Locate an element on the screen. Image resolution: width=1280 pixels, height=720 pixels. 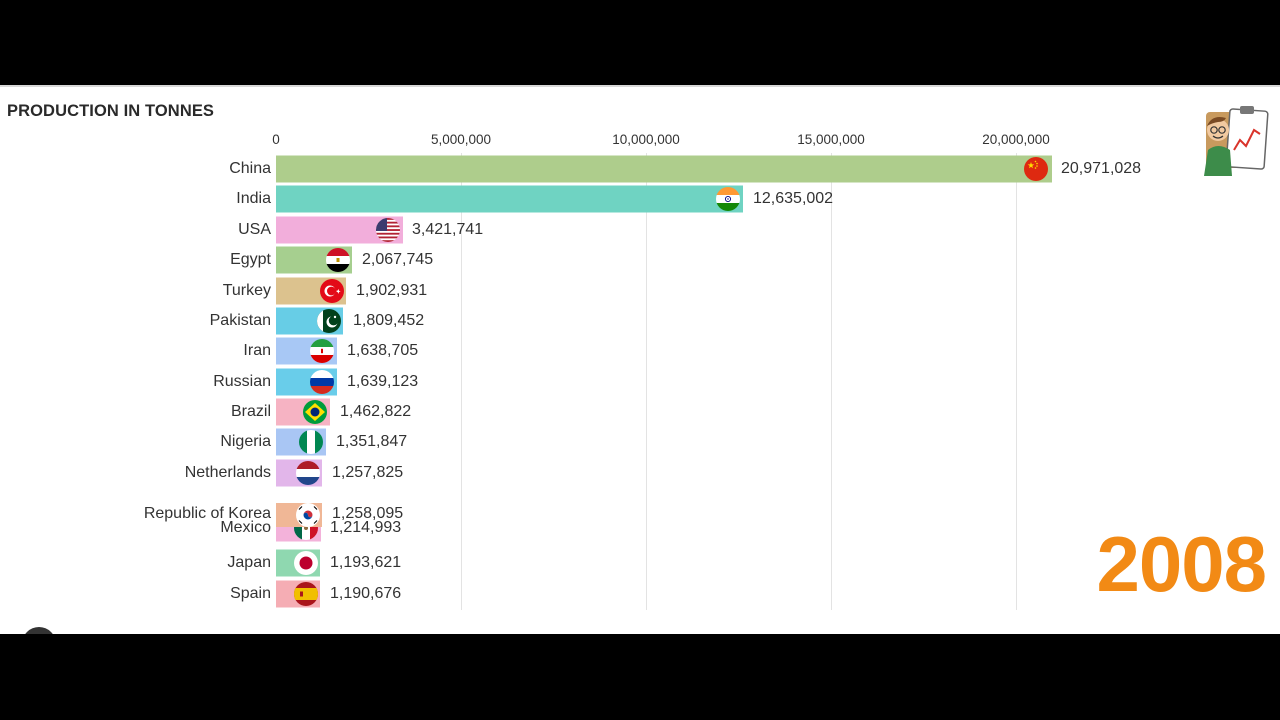
bar-value: 2,067,745 is located at coordinates (398, 259).